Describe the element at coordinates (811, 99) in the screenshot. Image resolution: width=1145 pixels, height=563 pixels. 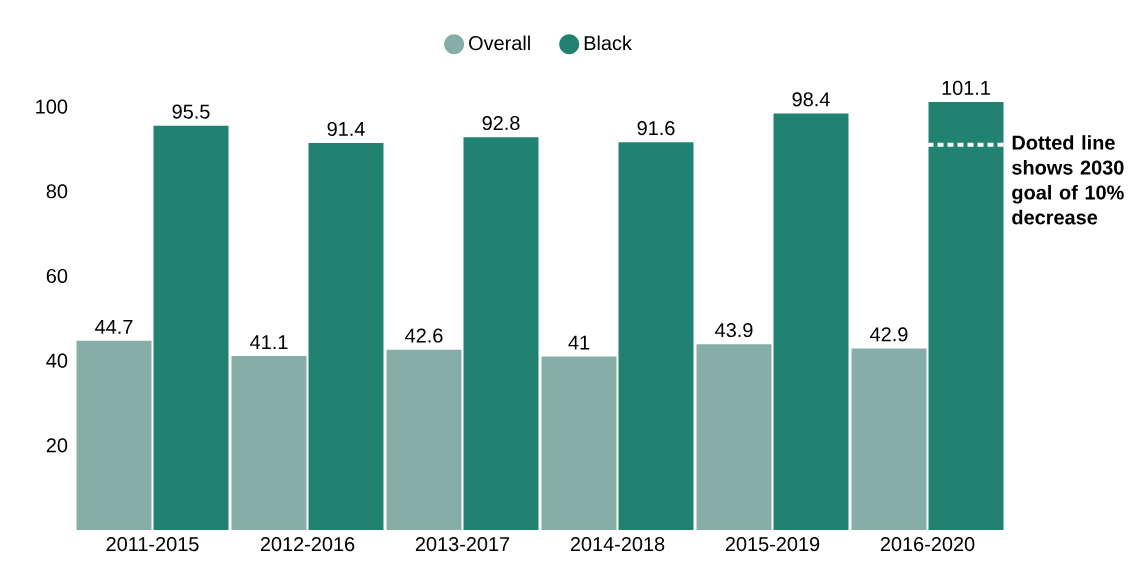
I see `data-label: 98.4` at that location.